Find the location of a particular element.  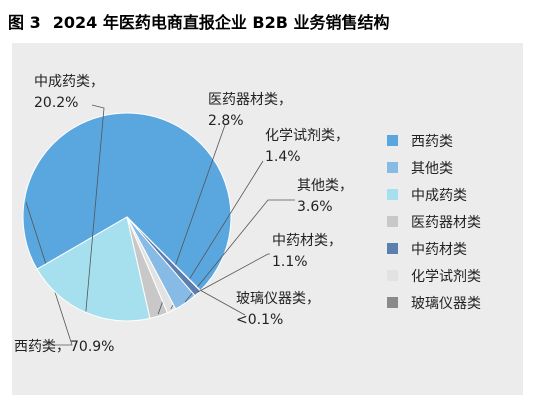

slice-label-line: 西药类，70.9% is located at coordinates (64, 347).